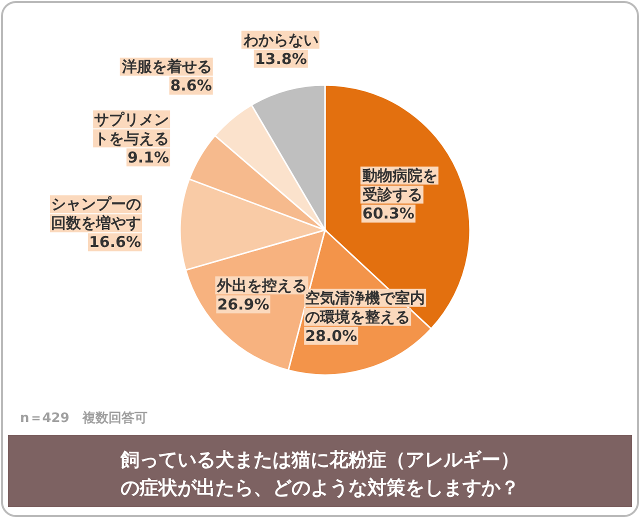 This screenshot has height=518, width=640. What do you see at coordinates (320, 474) in the screenshot?
I see `text: 飼っている犬または猫に花粉症（アレルギー）の症状が出たら、どのような対策をしますか？` at bounding box center [320, 474].